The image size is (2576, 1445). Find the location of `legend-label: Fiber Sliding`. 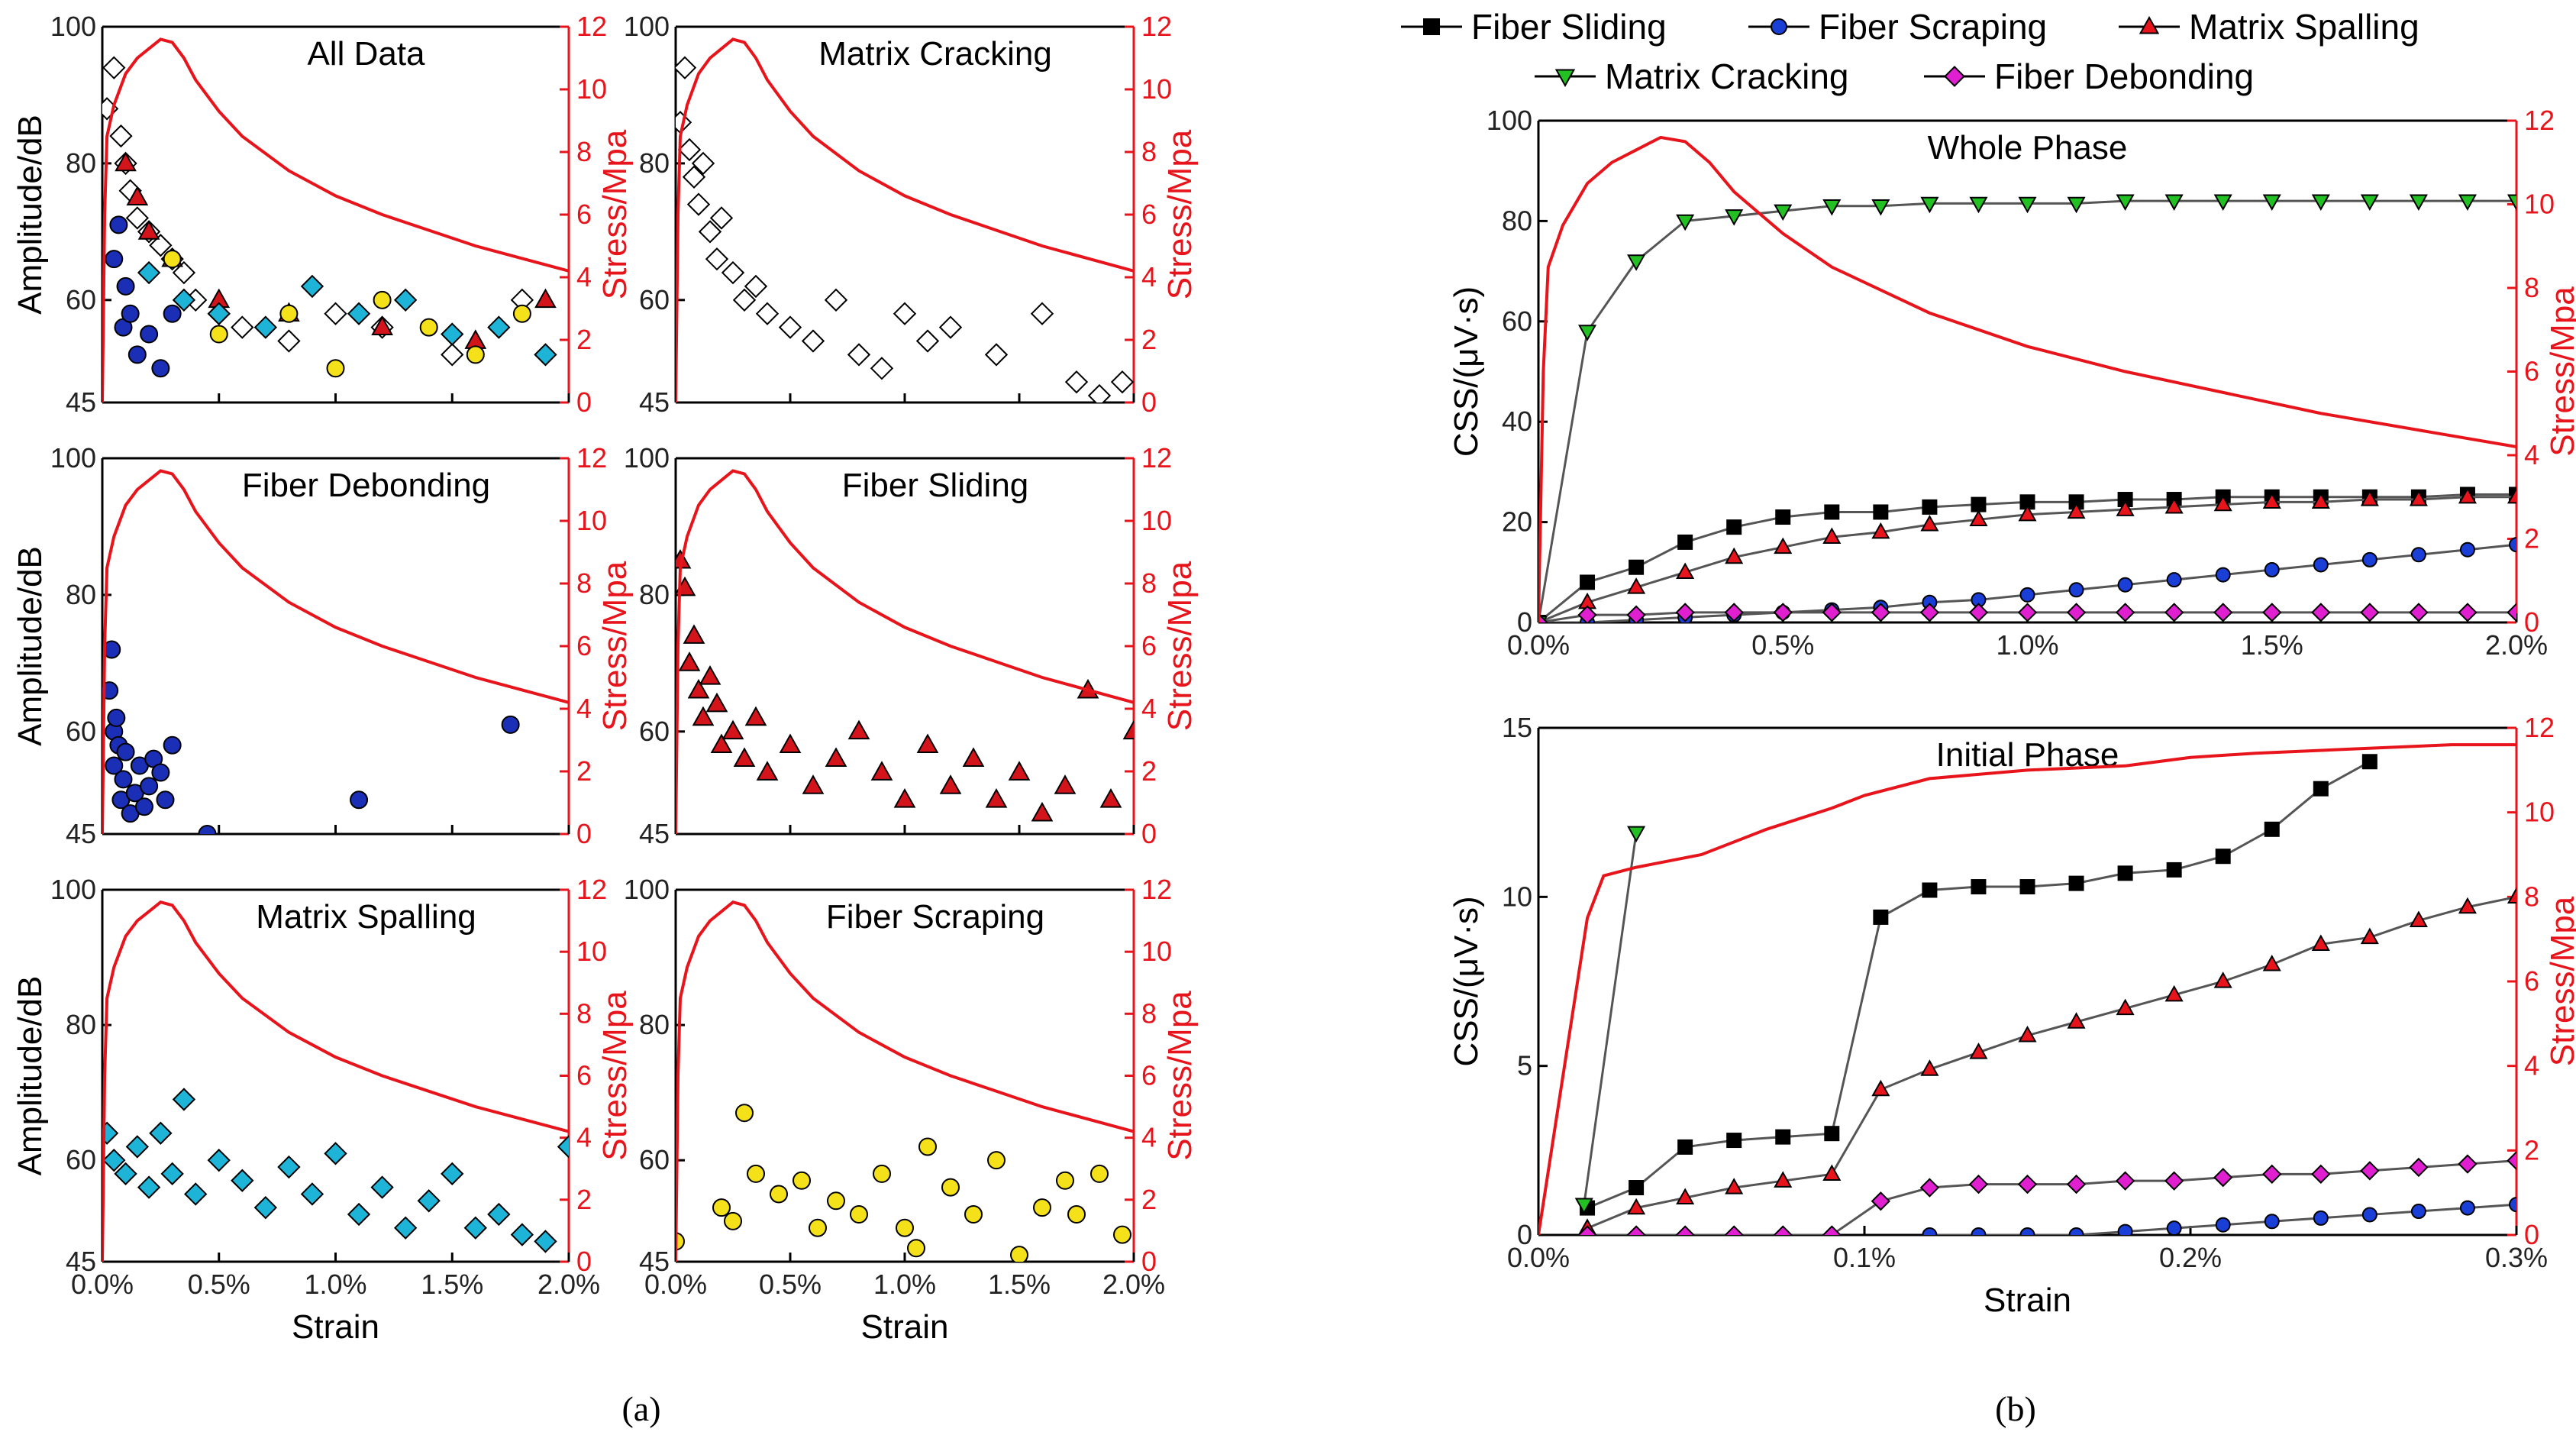

legend-label: Fiber Sliding is located at coordinates (1569, 27).